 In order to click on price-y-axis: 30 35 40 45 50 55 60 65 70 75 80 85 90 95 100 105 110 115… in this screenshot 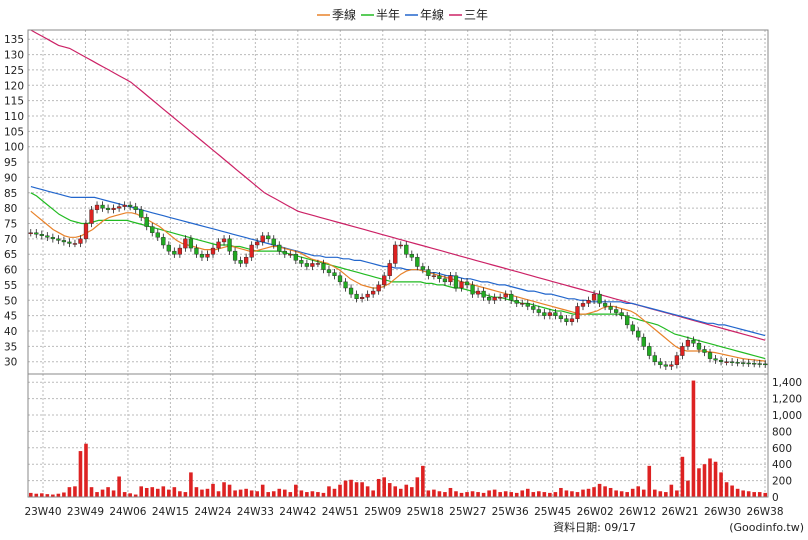, I will do `click(14, 201)`.